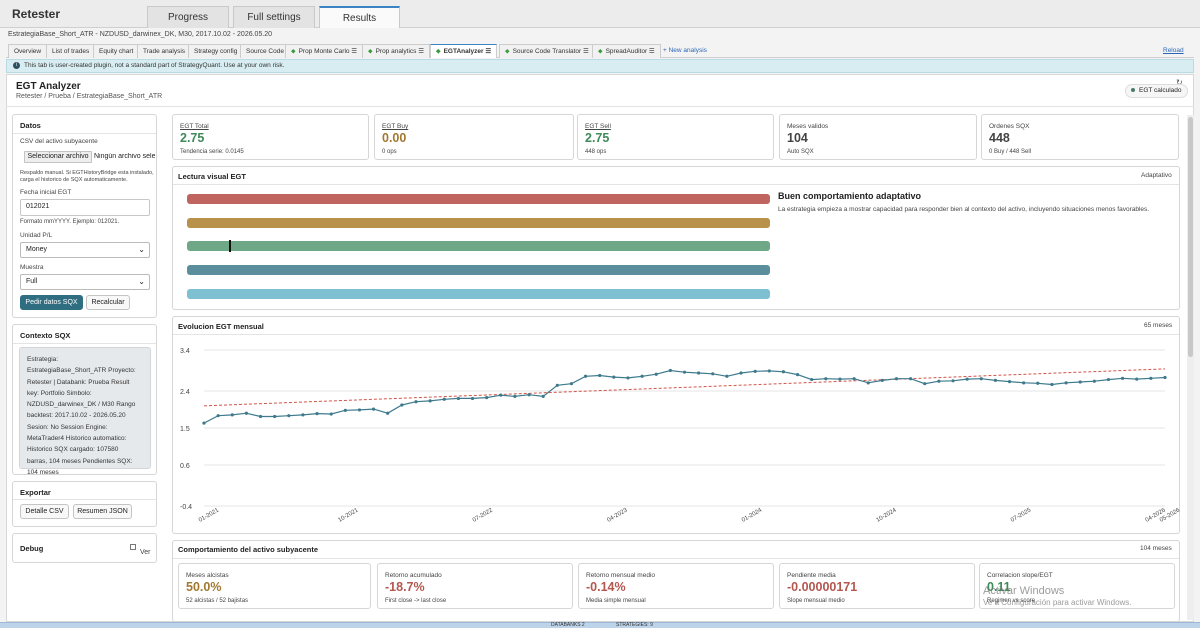 The height and width of the screenshot is (628, 1200). I want to click on muestra-select: Full ⌄, so click(85, 282).